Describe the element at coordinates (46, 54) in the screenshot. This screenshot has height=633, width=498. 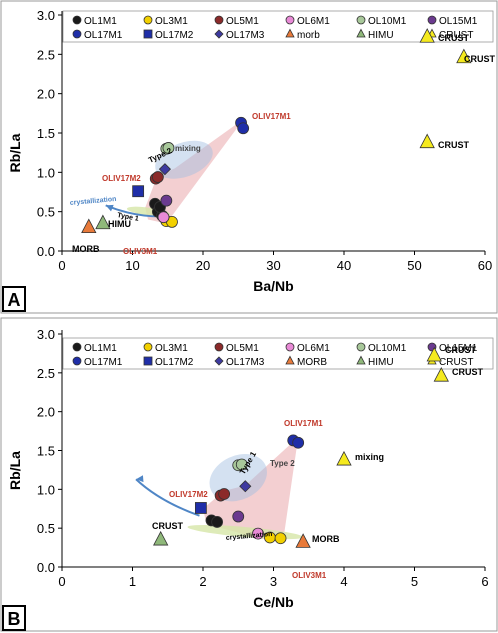
I see `panel-a-y-tick-label: 2.5` at that location.